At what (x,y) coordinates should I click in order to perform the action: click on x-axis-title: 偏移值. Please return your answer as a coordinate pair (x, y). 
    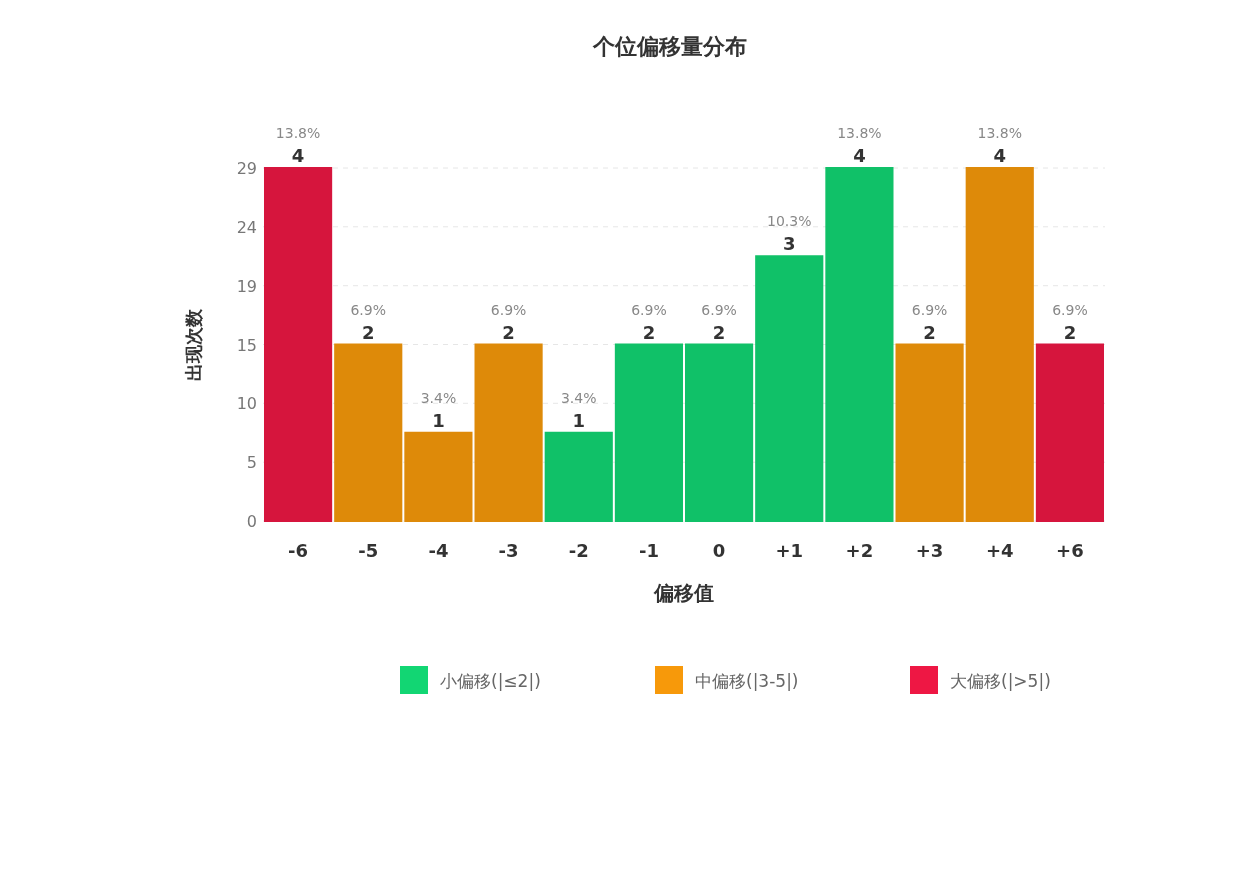
    Looking at the image, I should click on (683, 593).